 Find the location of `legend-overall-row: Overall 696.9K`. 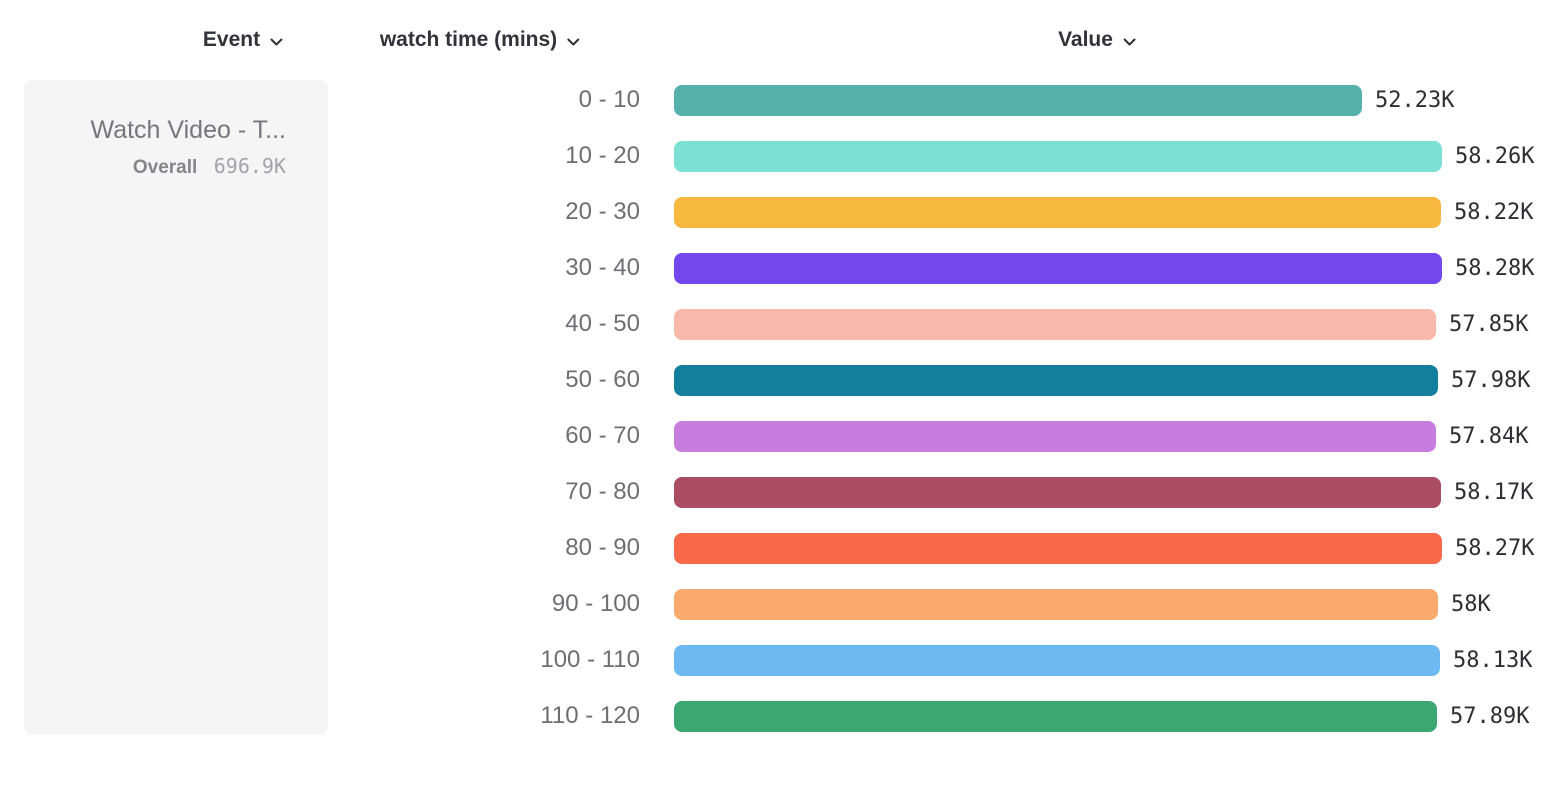

legend-overall-row: Overall 696.9K is located at coordinates (163, 166).